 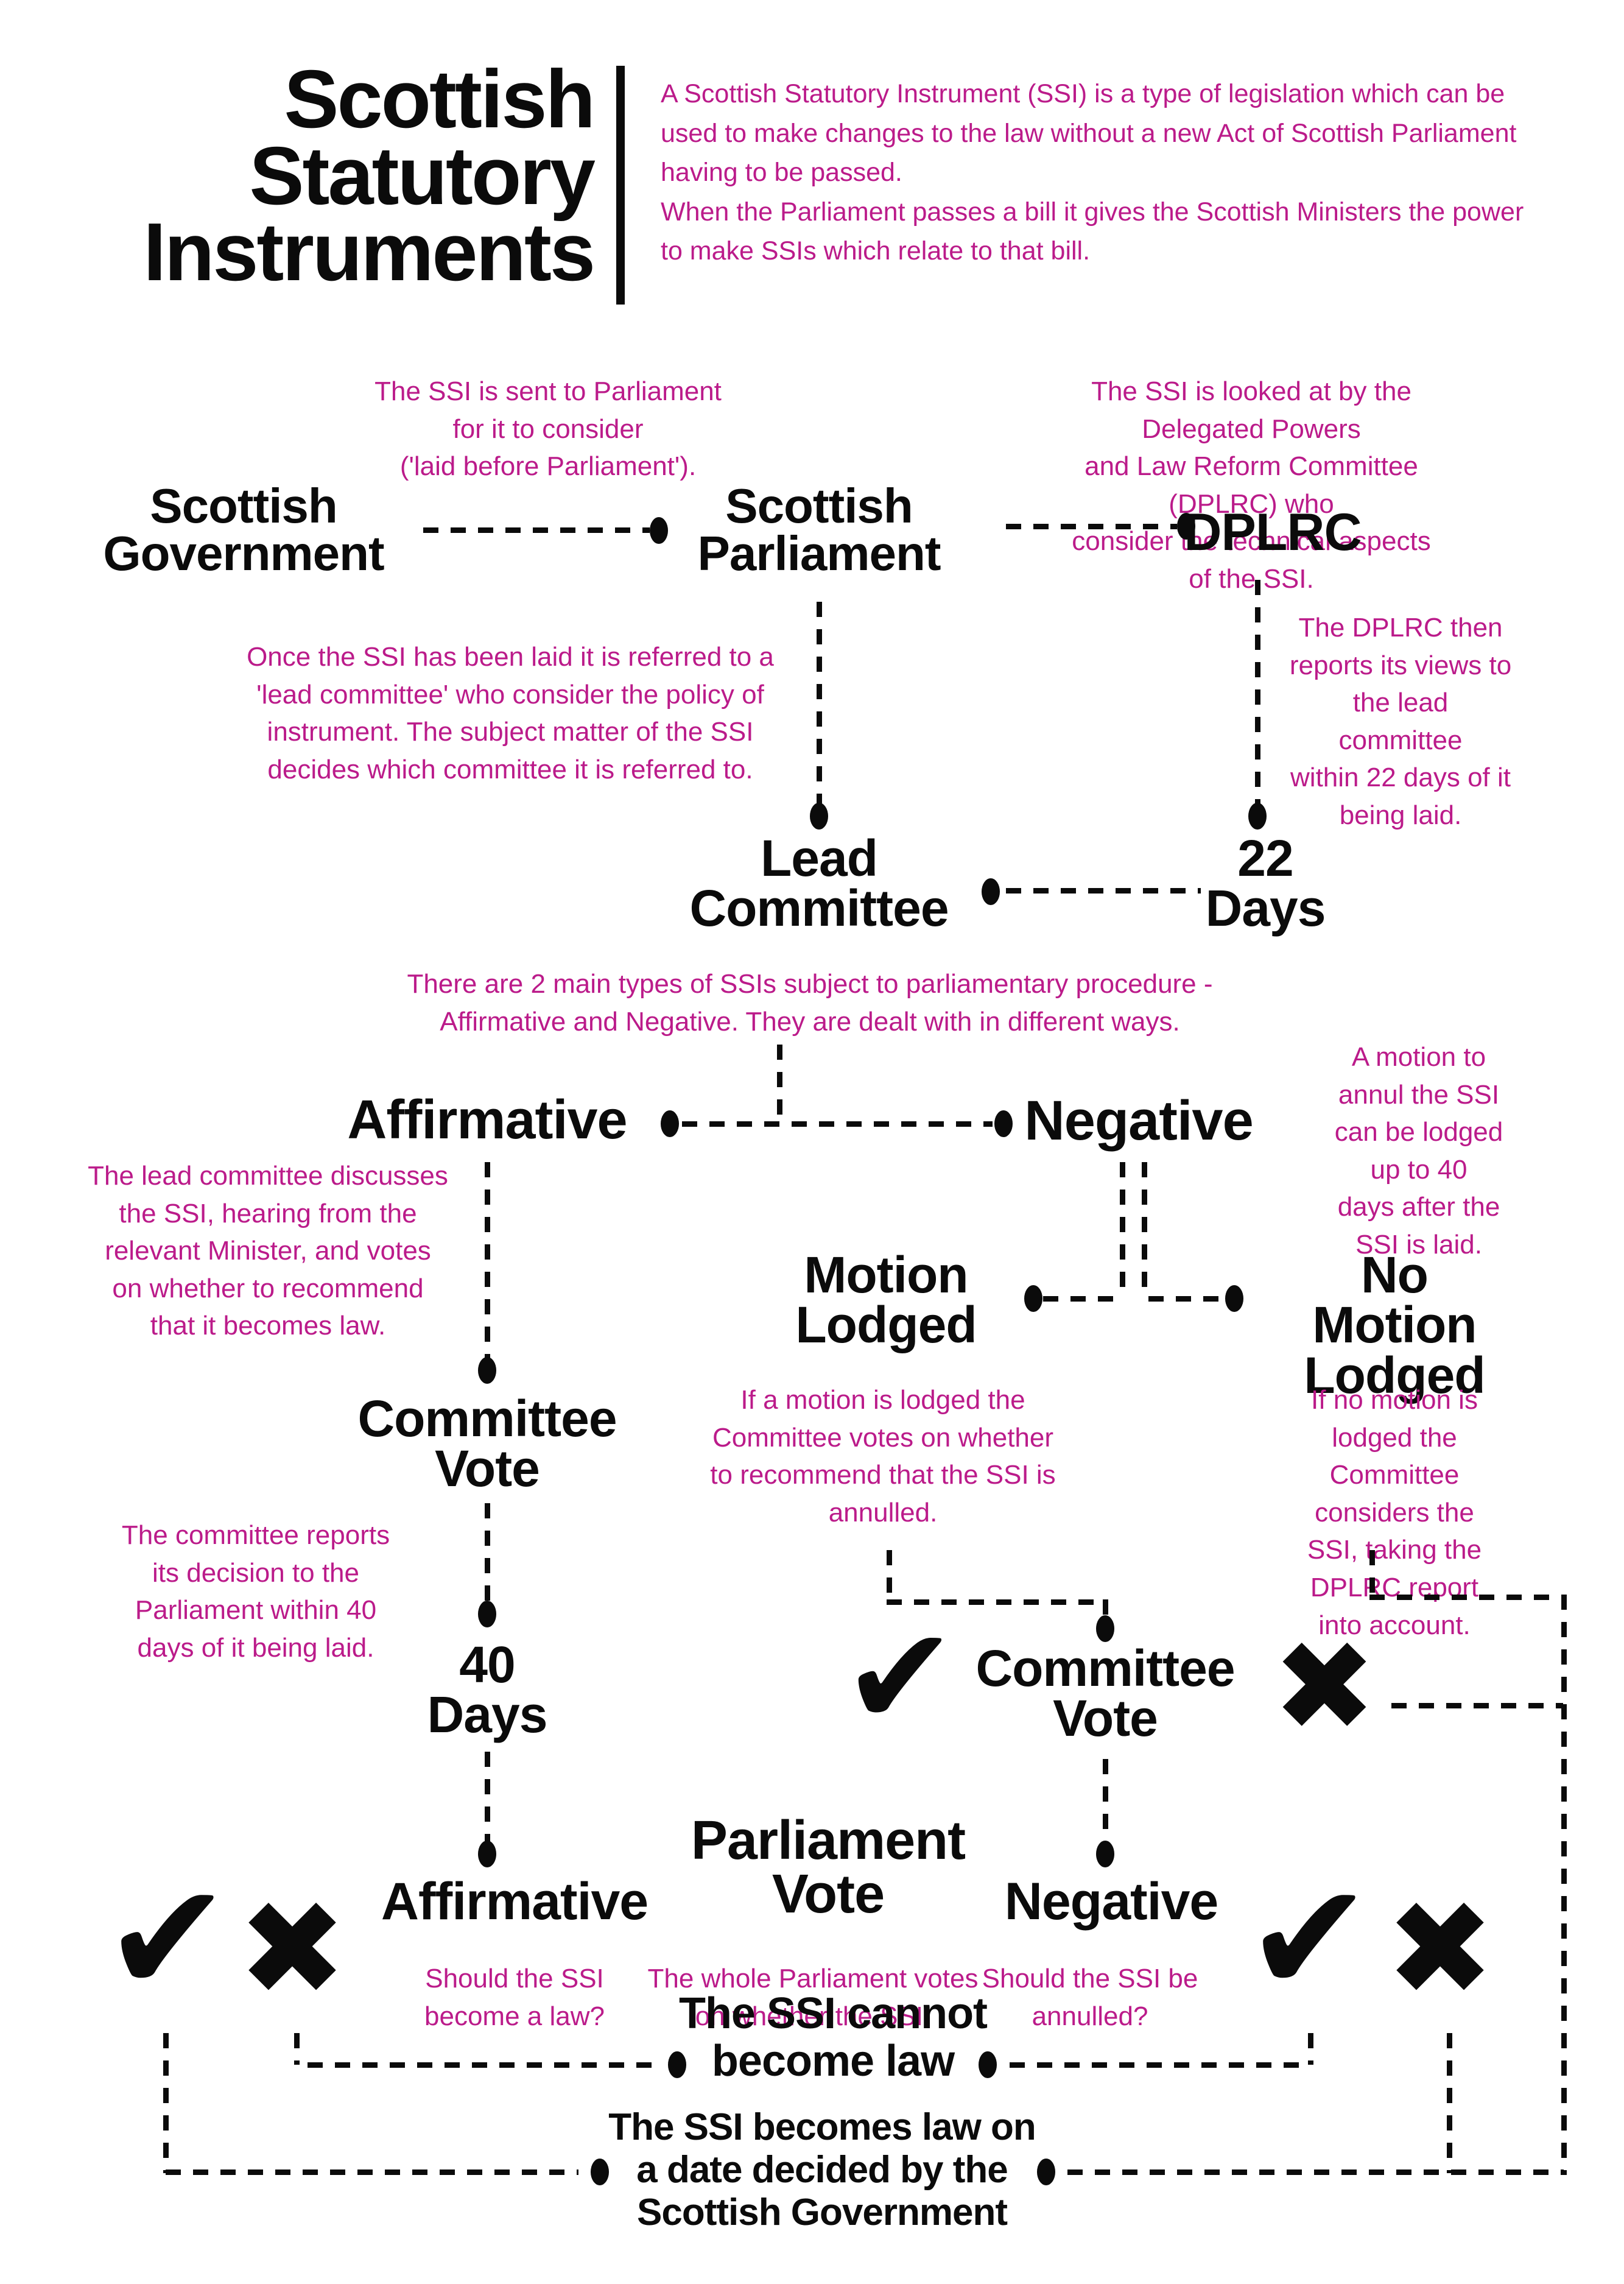 What do you see at coordinates (536, 530) in the screenshot?
I see `connector-government-to-parliament` at bounding box center [536, 530].